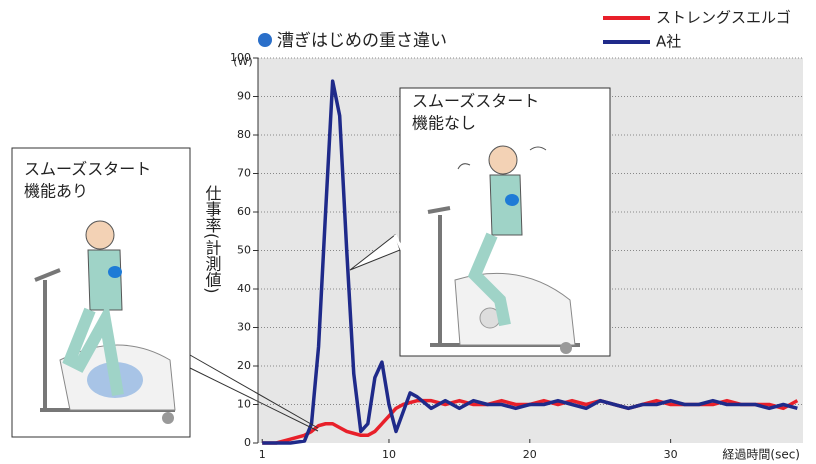 This screenshot has height=464, width=816. Describe the element at coordinates (265, 40) in the screenshot. I see `title-bullet` at that location.